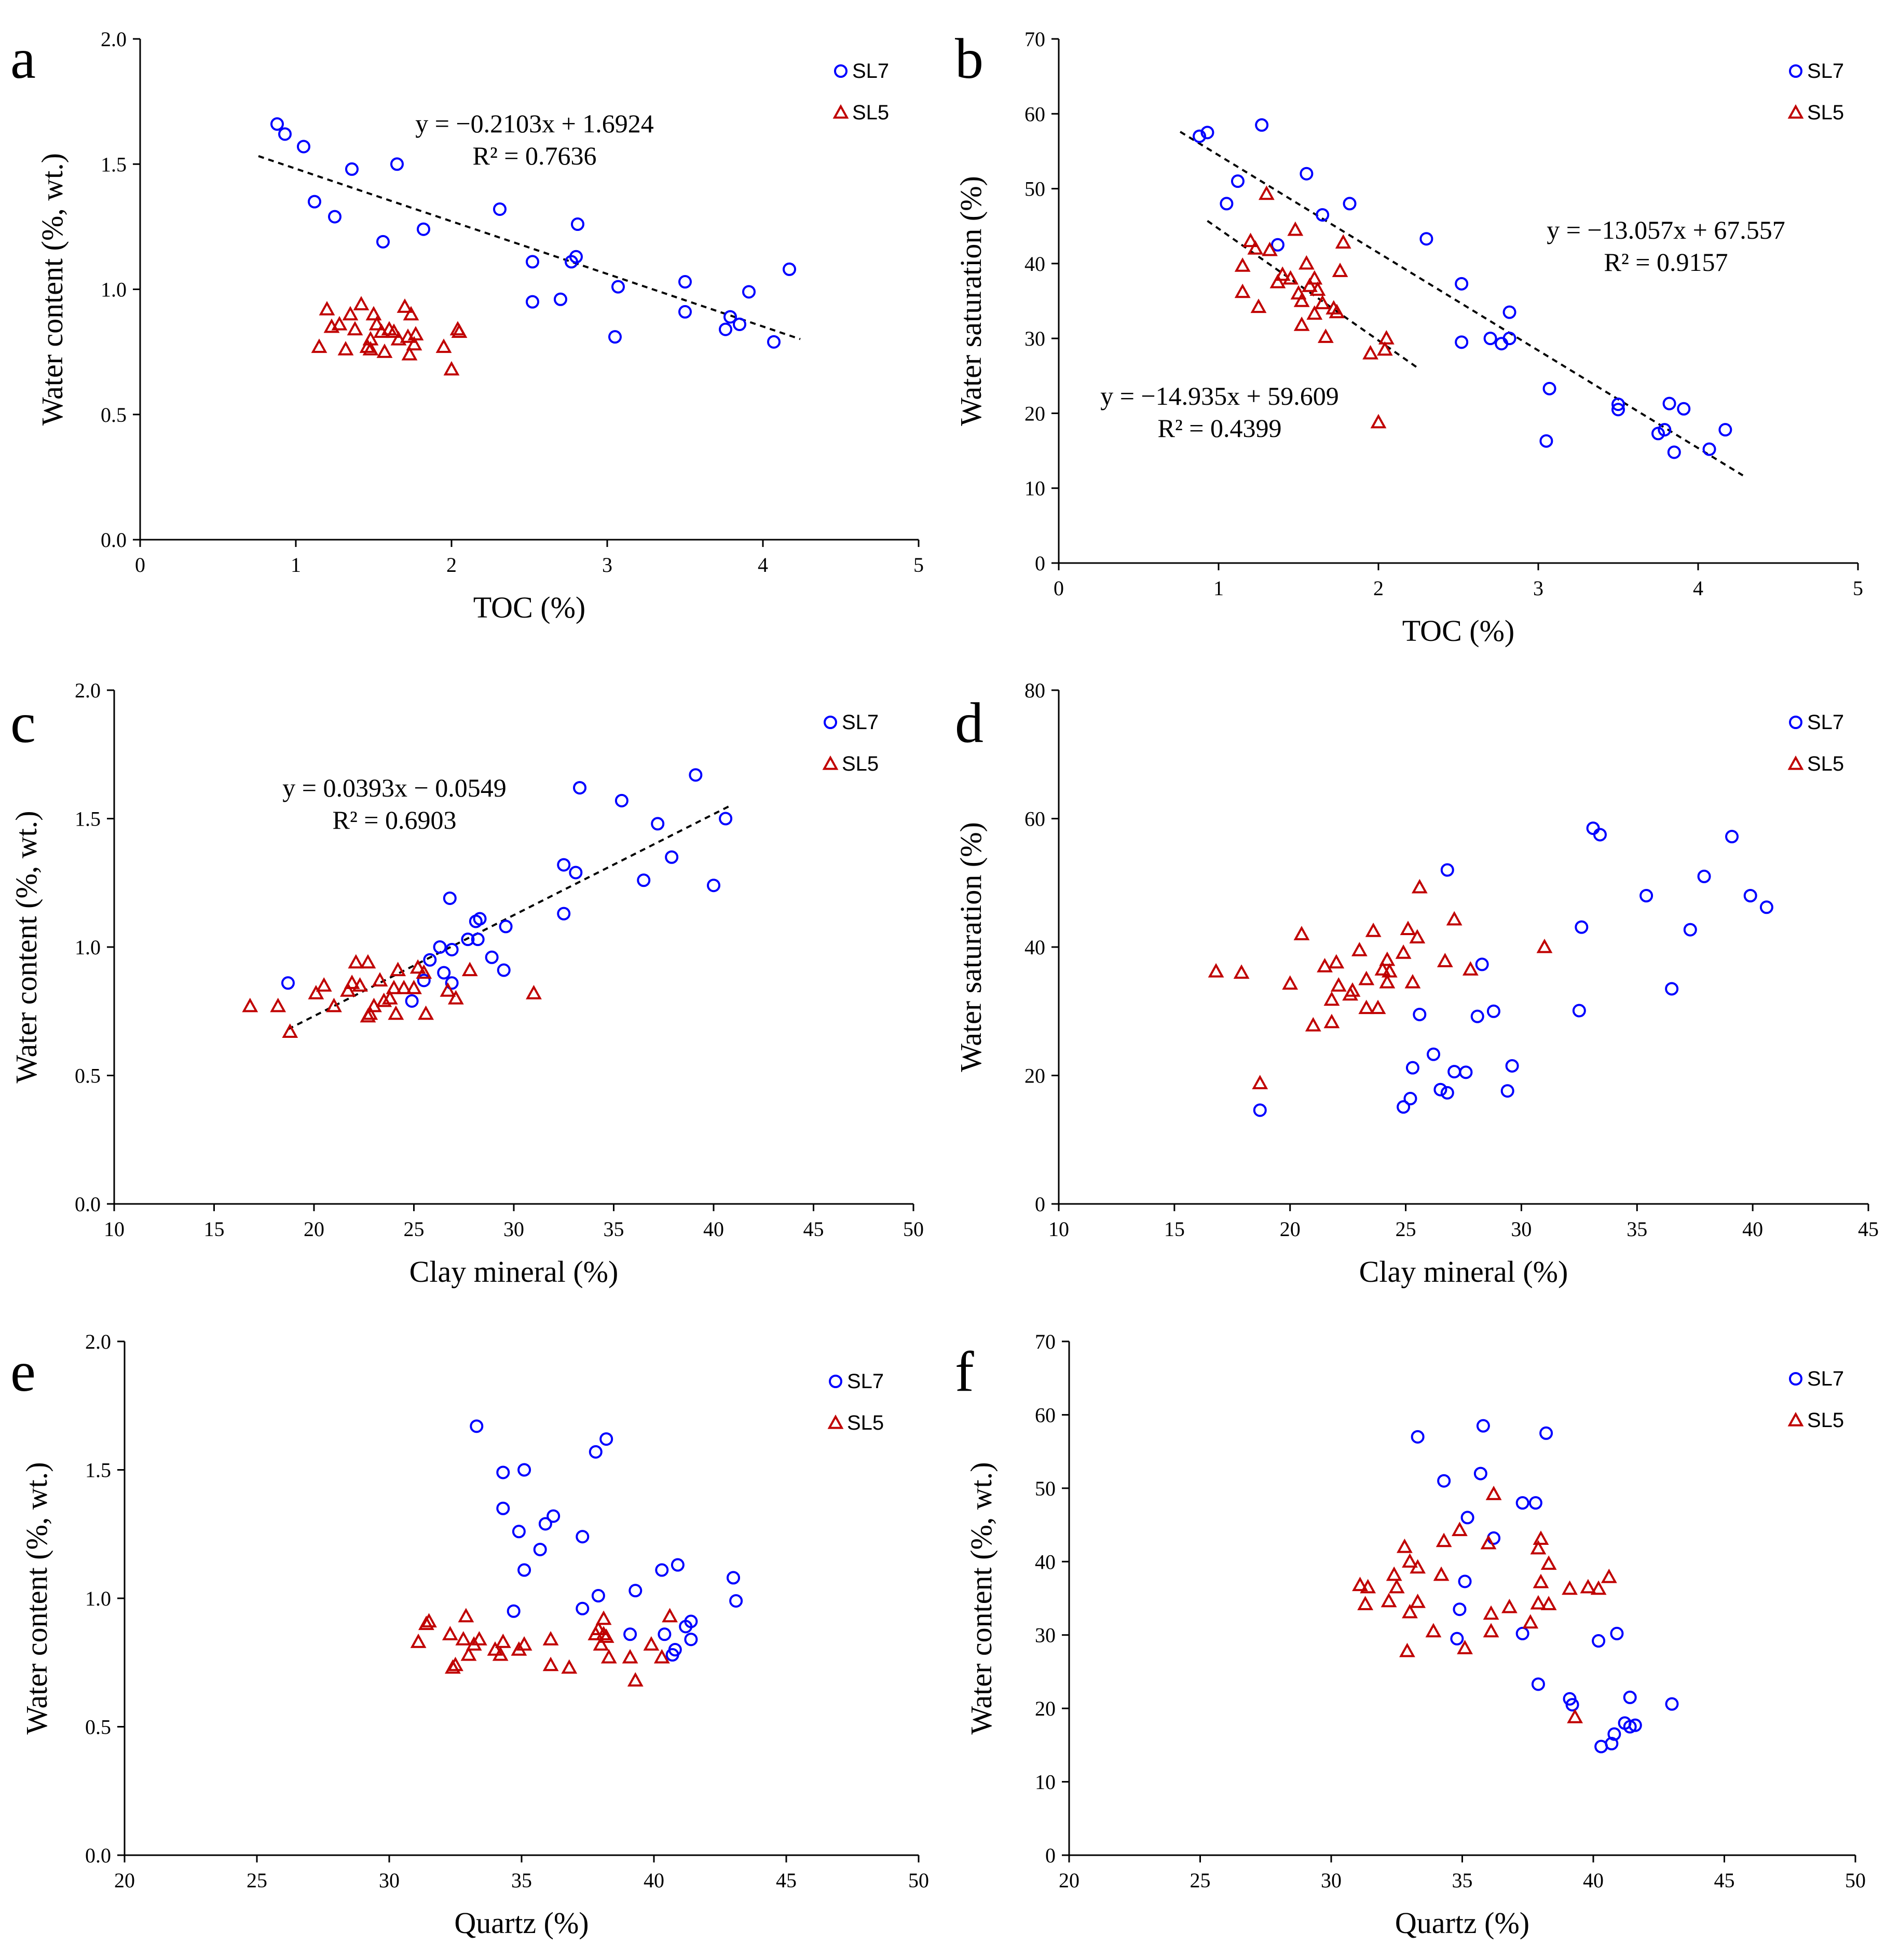 The width and height of the screenshot is (1886, 1960). Describe the element at coordinates (1462, 1923) in the screenshot. I see `x-axis-label: Quartz (%)` at that location.